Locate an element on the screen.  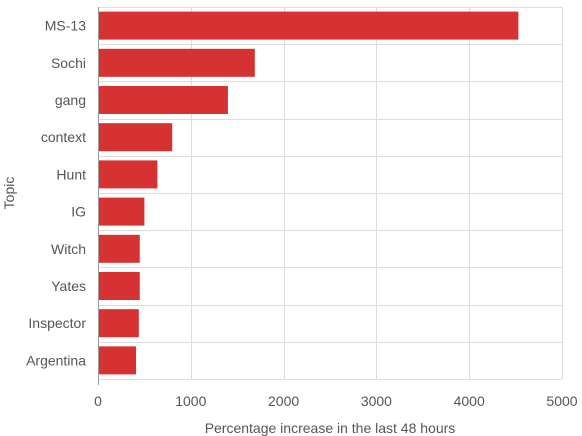
bar-argentina is located at coordinates (118, 360).